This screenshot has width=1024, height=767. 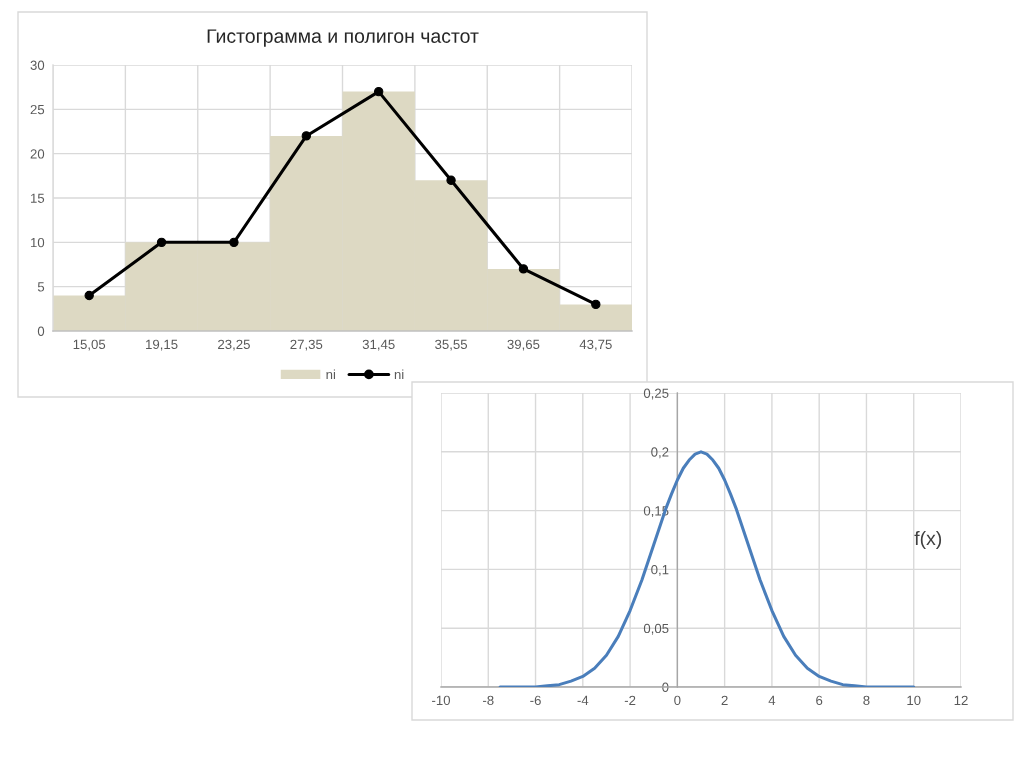 What do you see at coordinates (535, 700) in the screenshot?
I see `x-tick-label: -6` at bounding box center [535, 700].